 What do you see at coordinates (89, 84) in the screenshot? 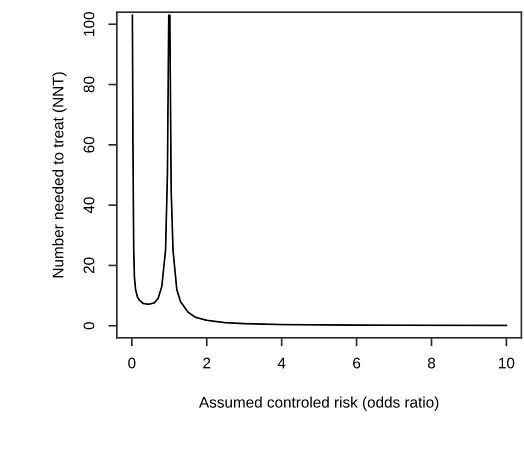
I see `y-tick-label: 80` at bounding box center [89, 84].